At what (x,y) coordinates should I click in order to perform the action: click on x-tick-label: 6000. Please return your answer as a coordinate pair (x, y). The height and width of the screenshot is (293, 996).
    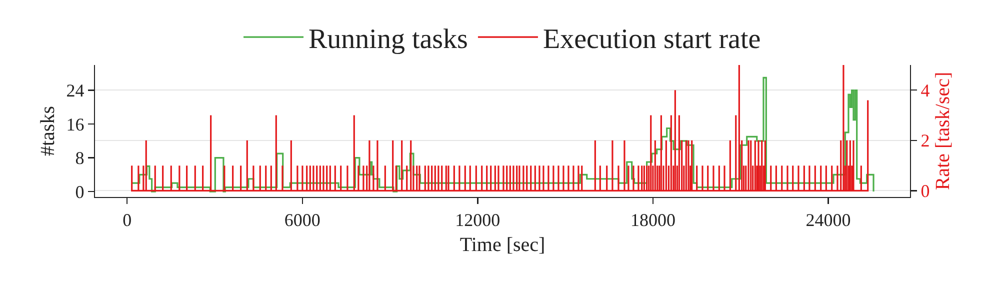
    Looking at the image, I should click on (302, 220).